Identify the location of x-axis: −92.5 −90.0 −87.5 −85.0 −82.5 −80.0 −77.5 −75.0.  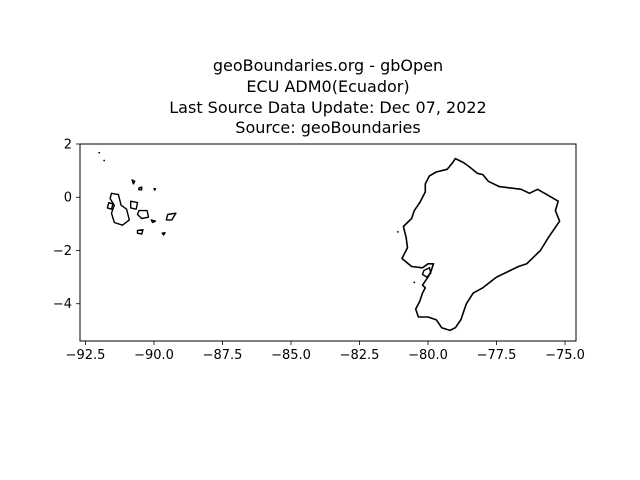
(325, 352).